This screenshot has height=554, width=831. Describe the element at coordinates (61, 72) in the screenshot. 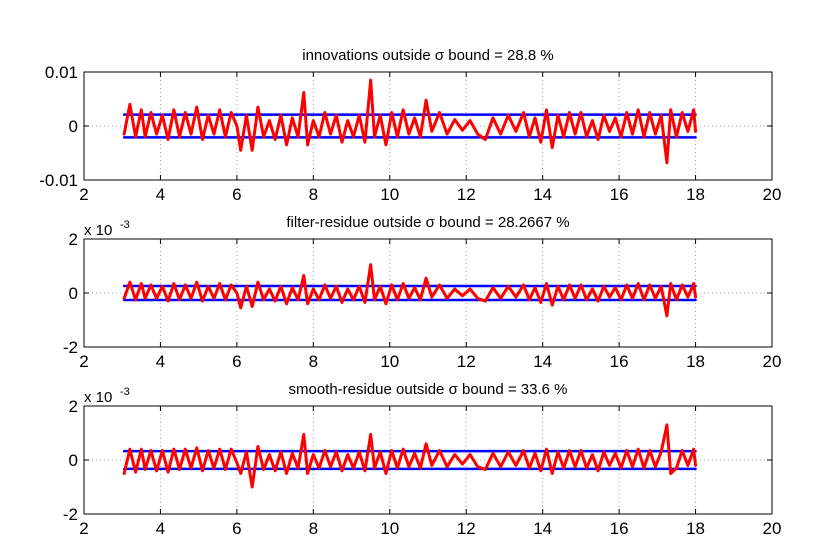

I see `y-tick-label: 0.01` at that location.